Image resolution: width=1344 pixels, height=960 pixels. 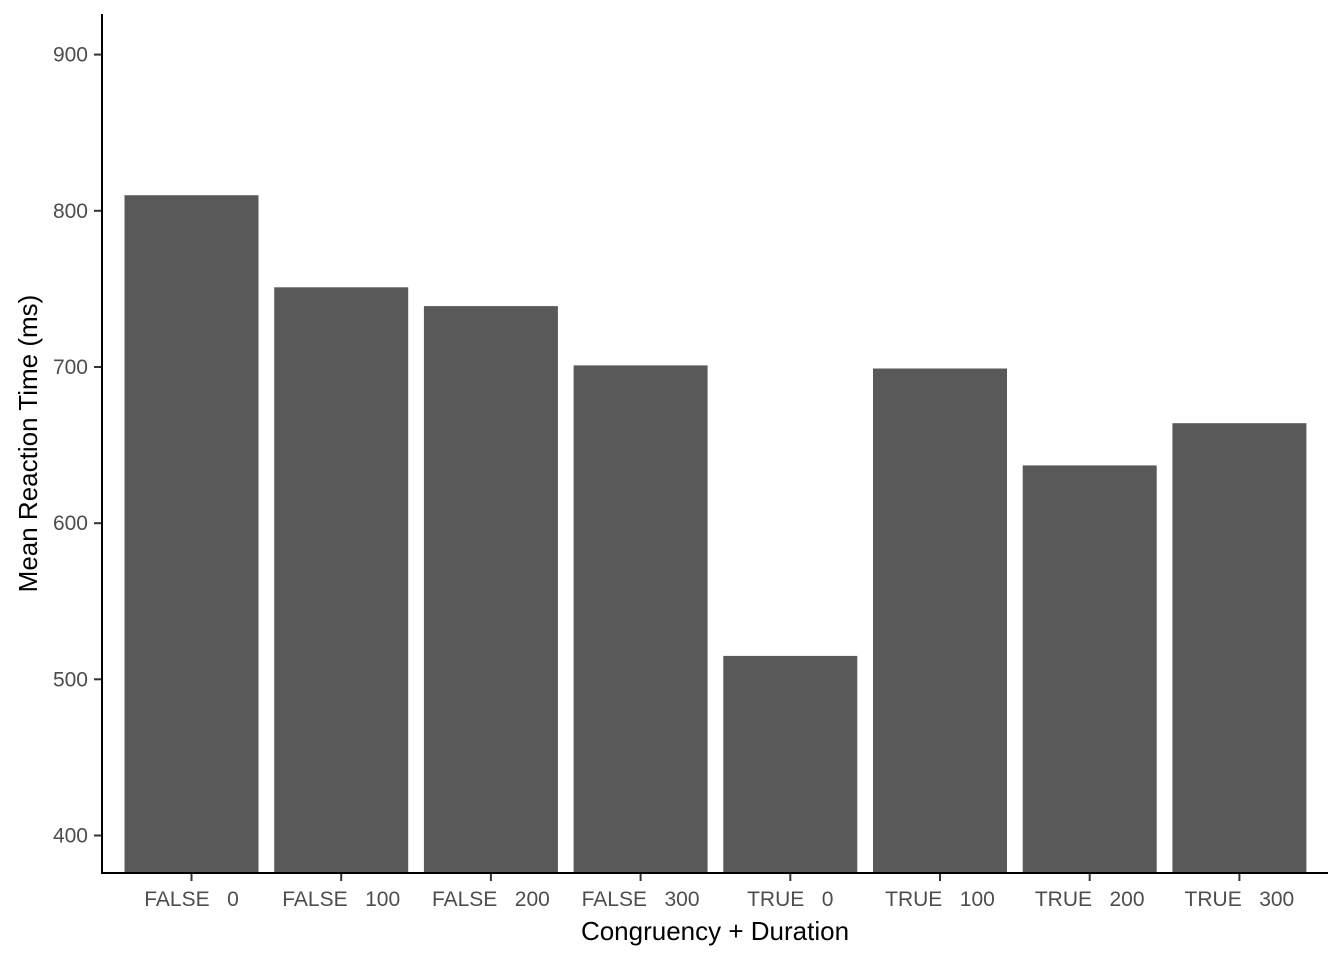 I want to click on x-axis-title: Congruency + Duration, so click(x=715, y=931).